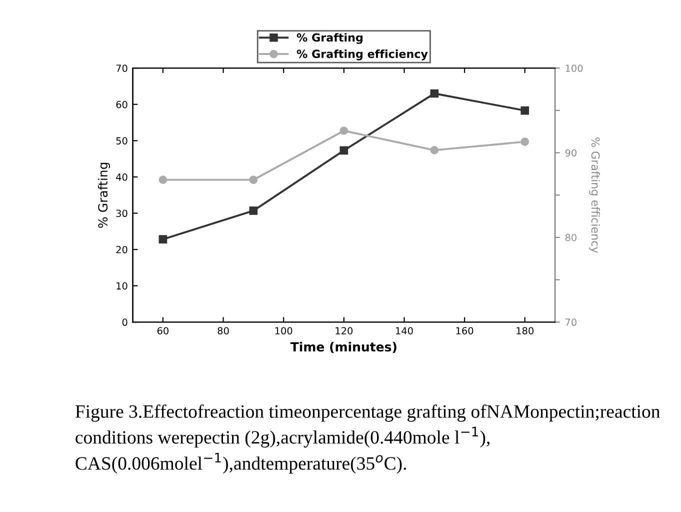  Describe the element at coordinates (122, 68) in the screenshot. I see `y-tick-label: 70` at that location.